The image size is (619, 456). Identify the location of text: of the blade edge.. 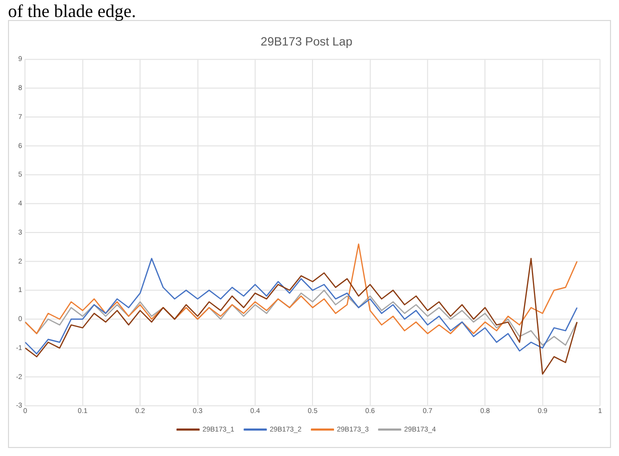
(72, 11).